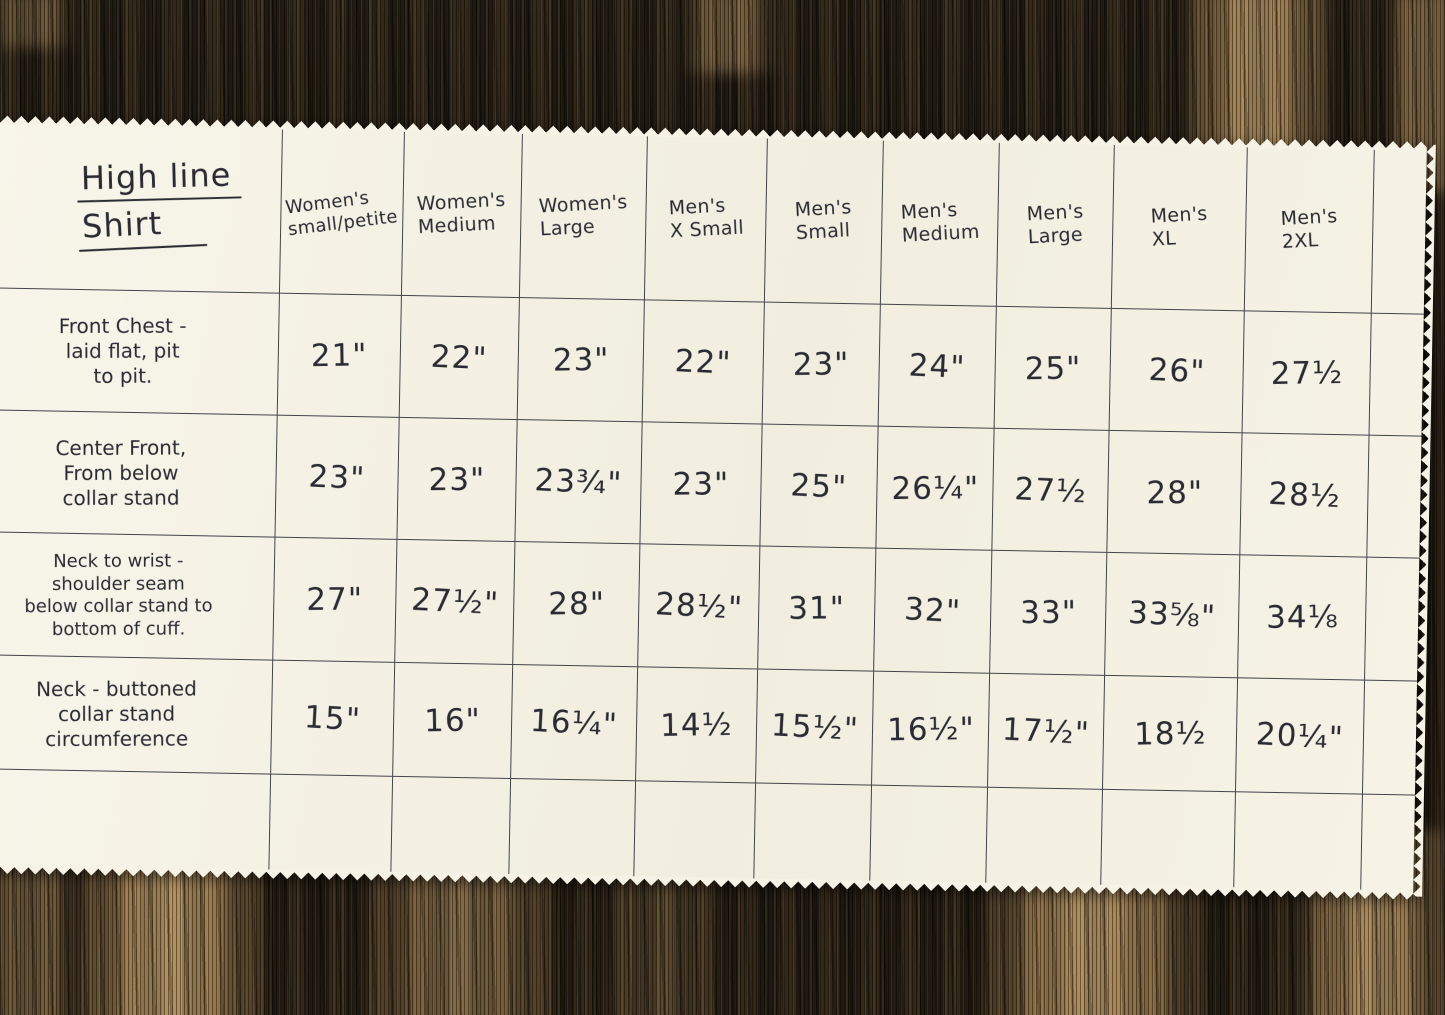 This screenshot has width=1445, height=1015. What do you see at coordinates (937, 366) in the screenshot?
I see `value-cell: 24"` at bounding box center [937, 366].